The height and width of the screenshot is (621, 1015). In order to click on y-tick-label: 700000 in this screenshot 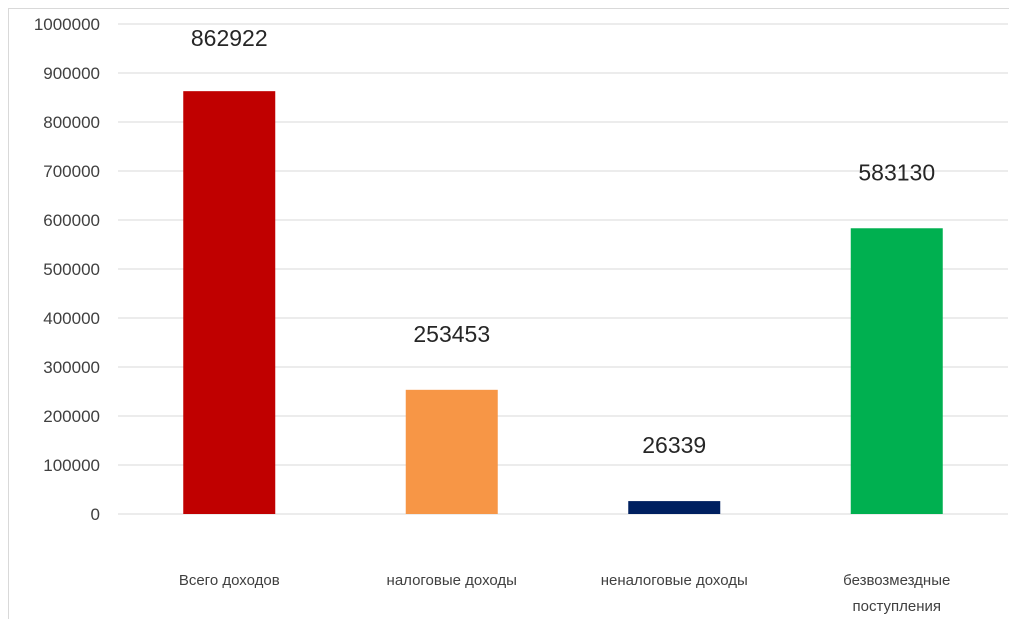, I will do `click(71, 171)`.